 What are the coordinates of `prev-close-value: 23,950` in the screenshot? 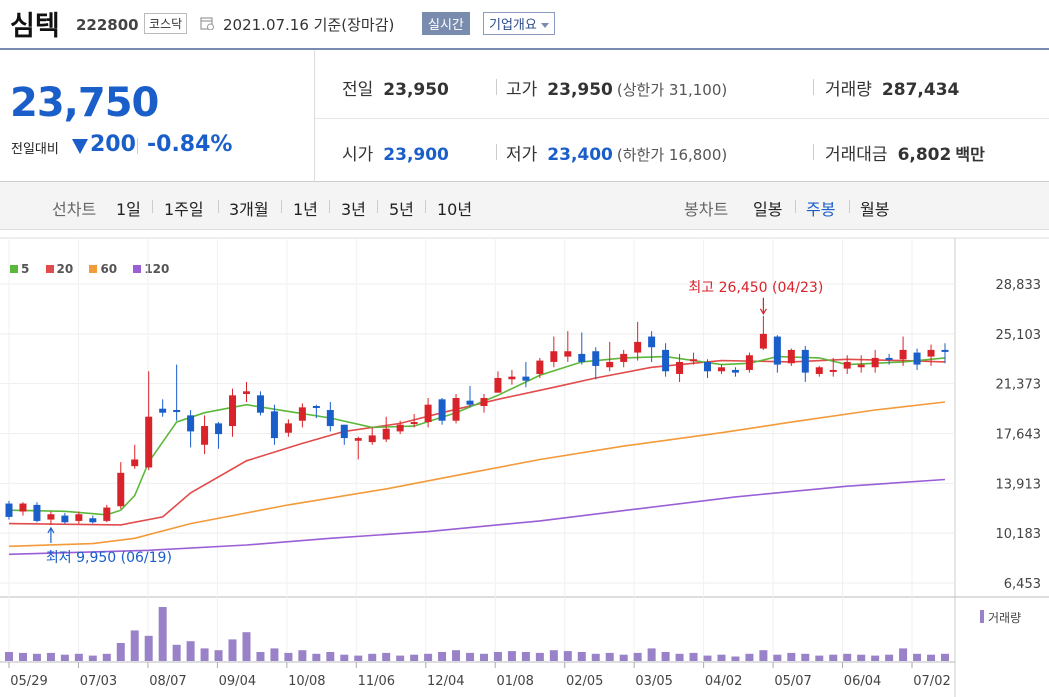 It's located at (416, 90).